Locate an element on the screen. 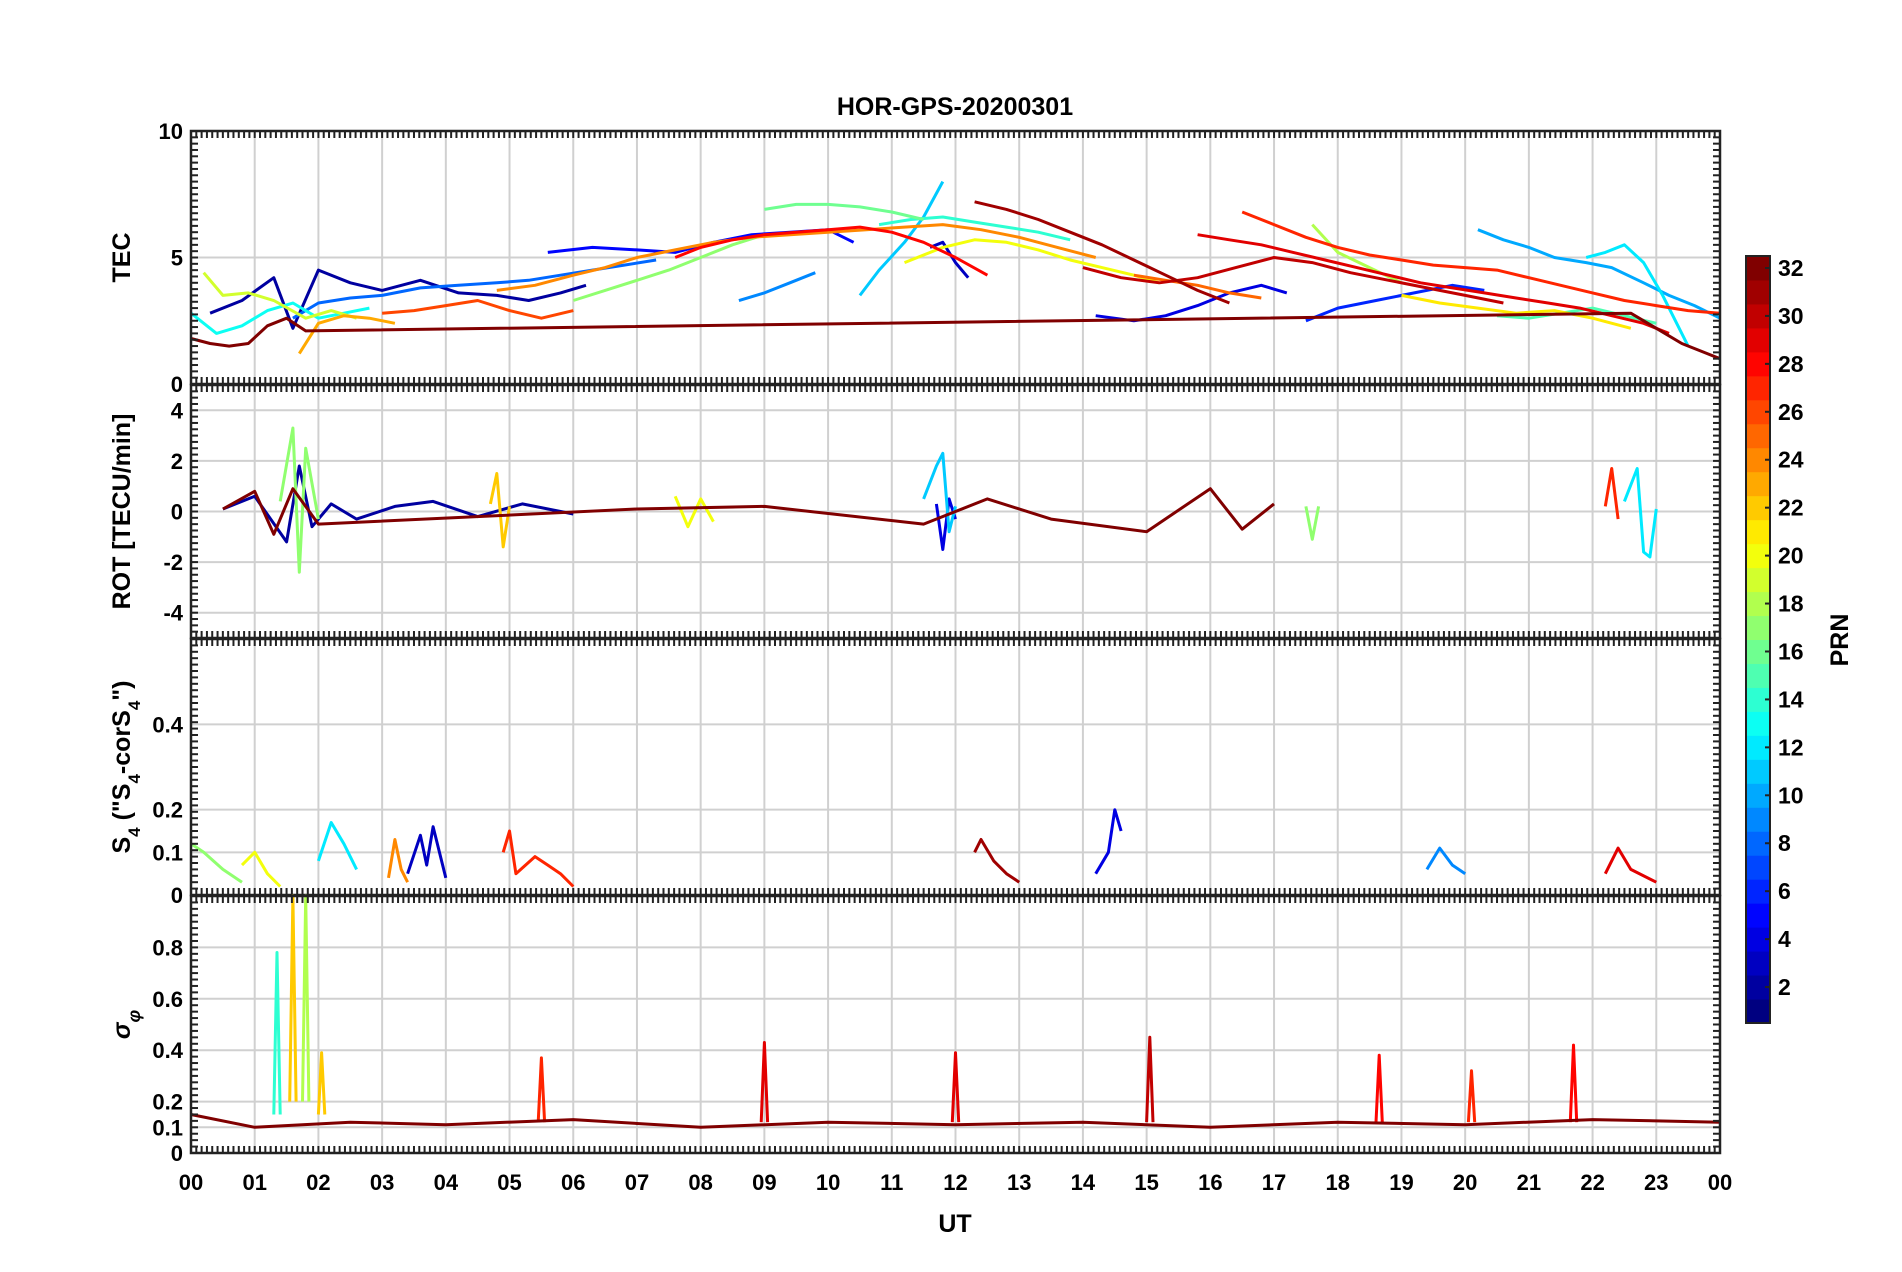 The image size is (1902, 1272). colorbar-tick-label: 8 is located at coordinates (1784, 843).